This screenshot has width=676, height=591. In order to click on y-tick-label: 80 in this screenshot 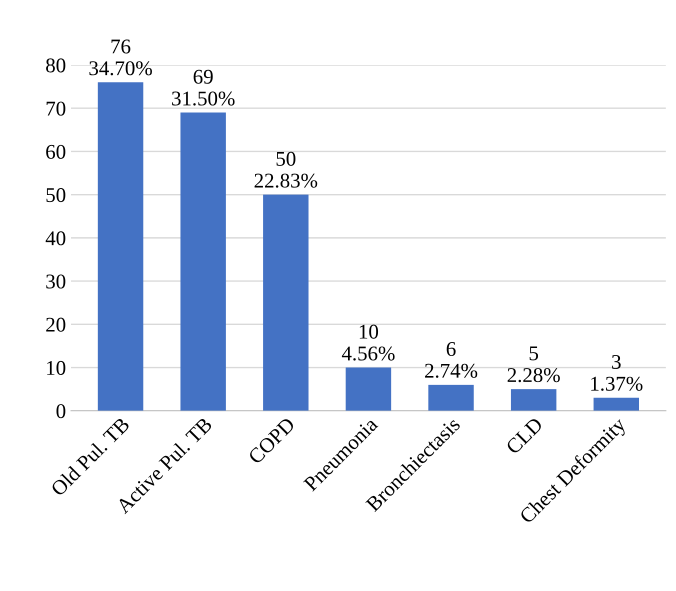, I will do `click(56, 65)`.